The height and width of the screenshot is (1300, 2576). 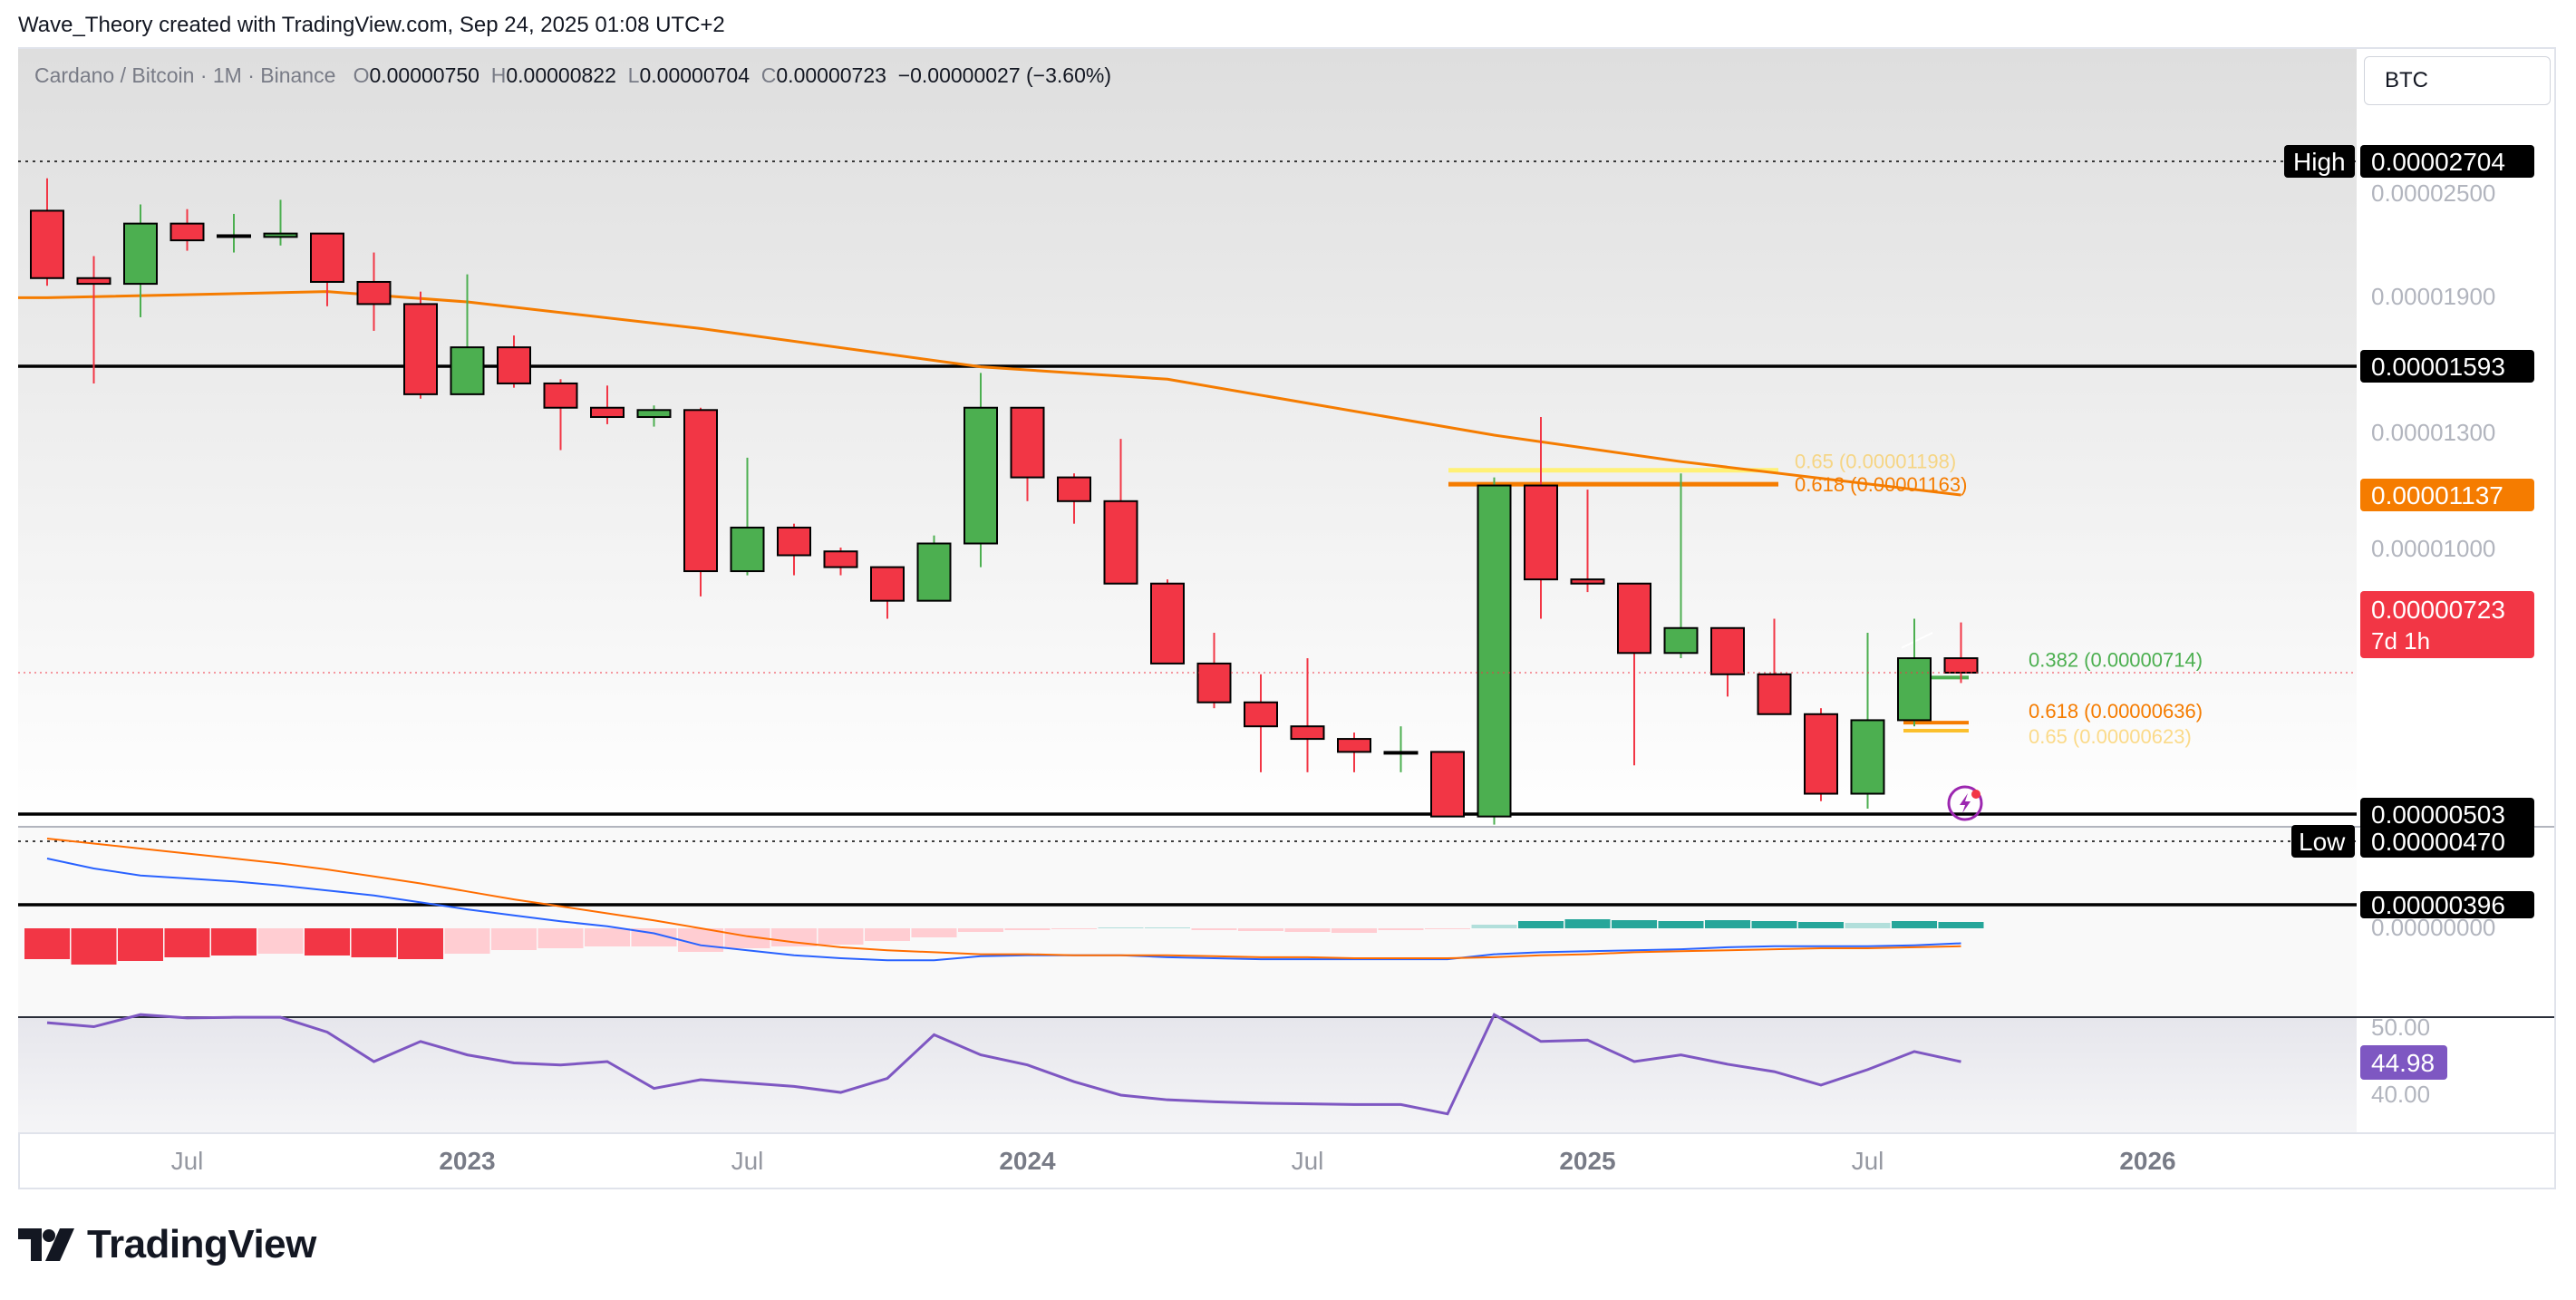 What do you see at coordinates (1965, 803) in the screenshot?
I see `lightning-icon` at bounding box center [1965, 803].